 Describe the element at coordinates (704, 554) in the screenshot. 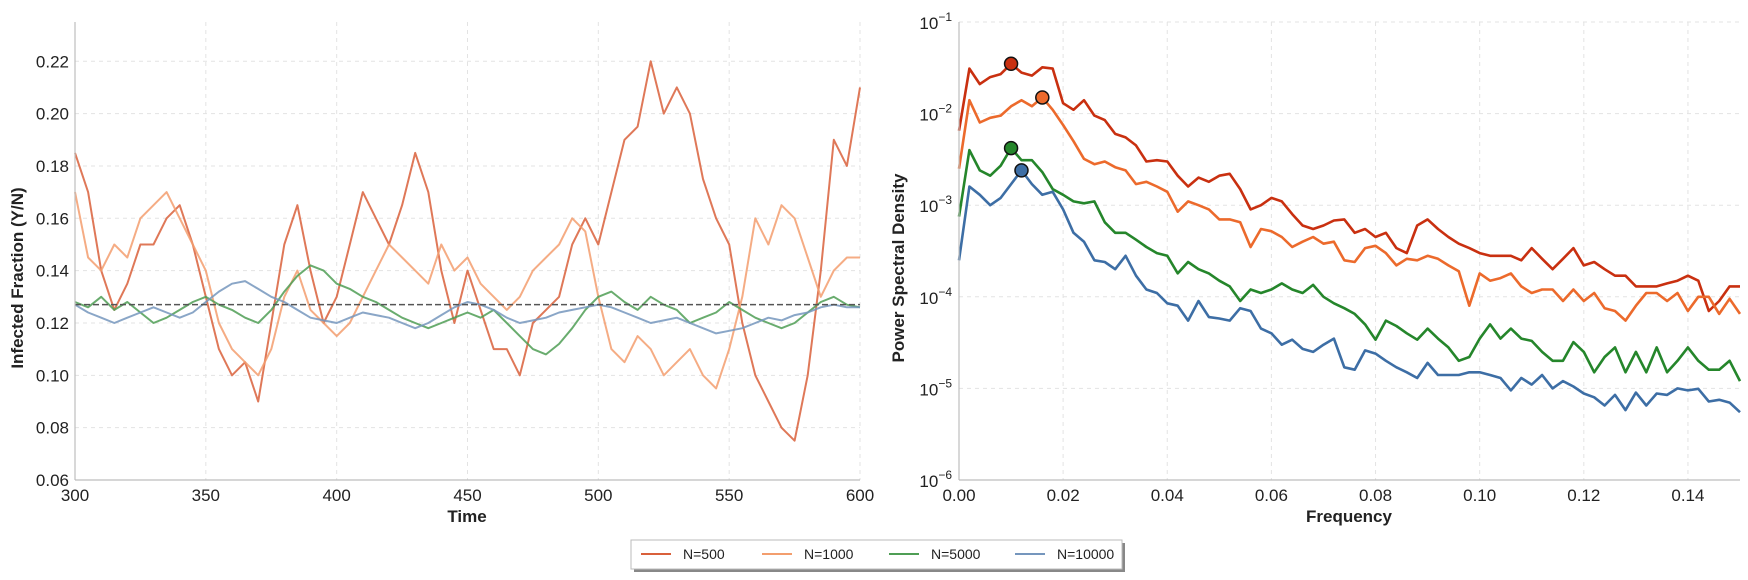

I see `legend-label: N=500` at that location.